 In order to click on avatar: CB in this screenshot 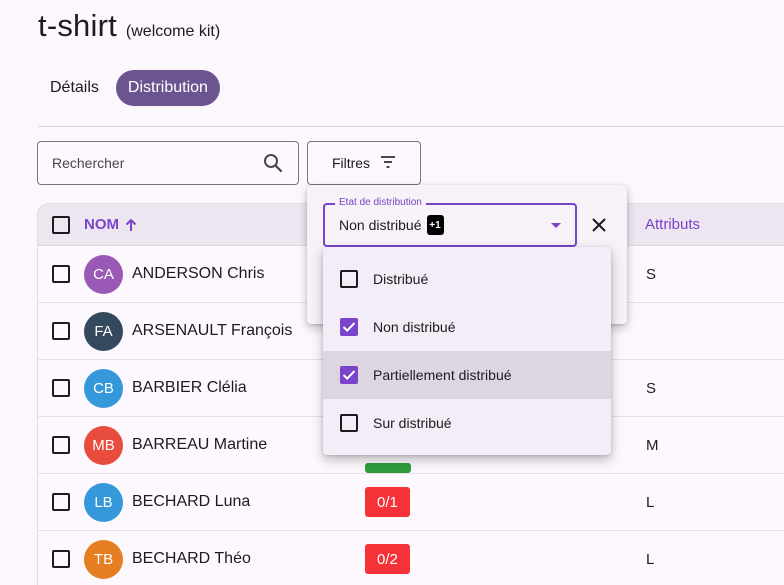, I will do `click(103, 388)`.